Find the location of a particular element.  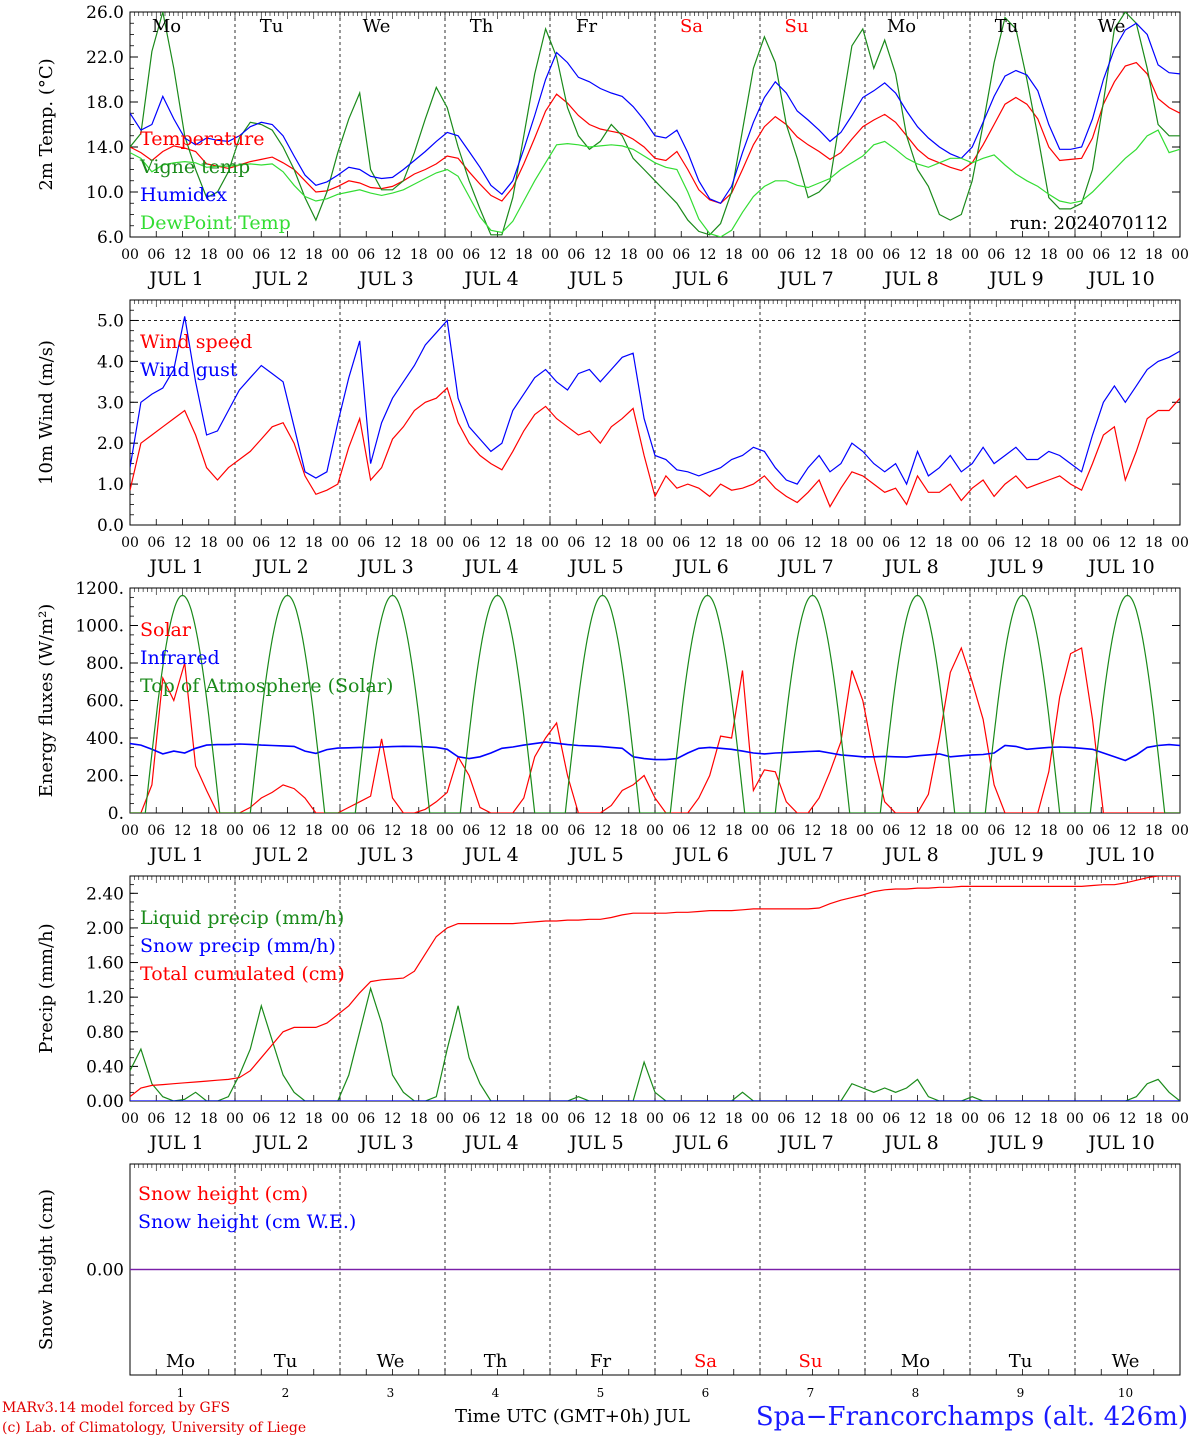

day-of-week-label: Fr is located at coordinates (586, 26).